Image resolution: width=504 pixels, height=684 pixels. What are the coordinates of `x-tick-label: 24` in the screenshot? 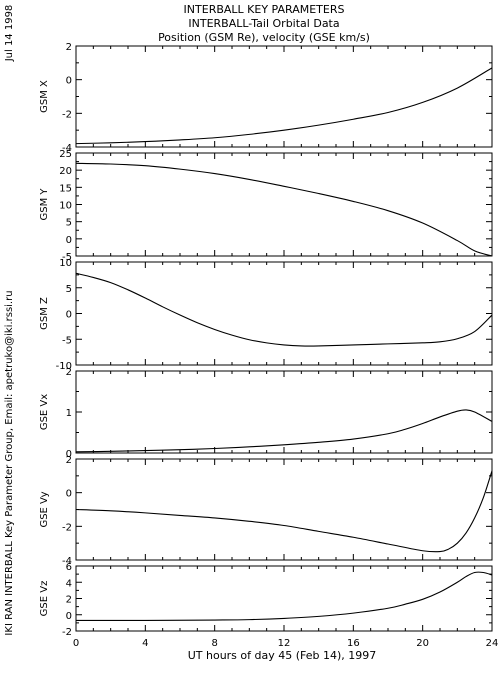 It's located at (492, 643).